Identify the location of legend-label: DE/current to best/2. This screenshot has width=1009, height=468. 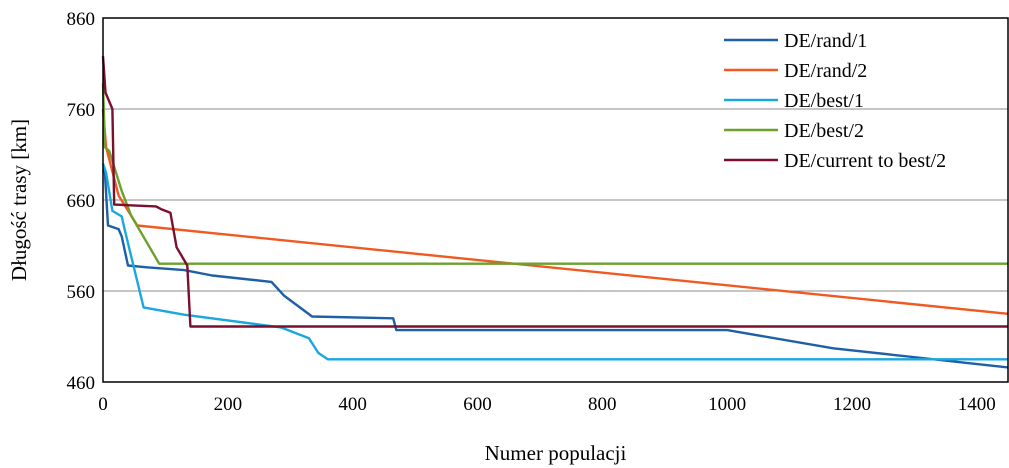
(865, 161).